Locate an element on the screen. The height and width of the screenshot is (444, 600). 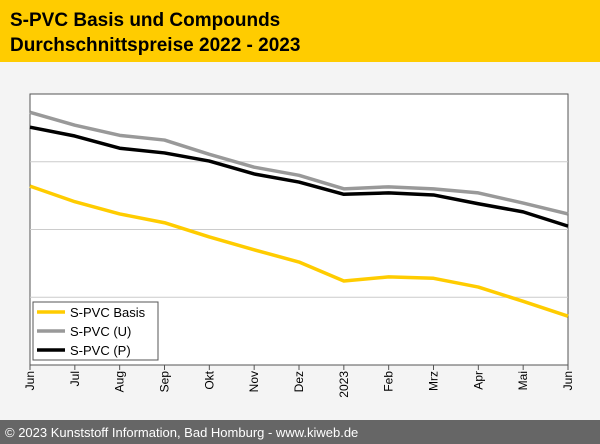
chart-subtitle: Durchschnittspreise 2022 - 2023 is located at coordinates (155, 45).